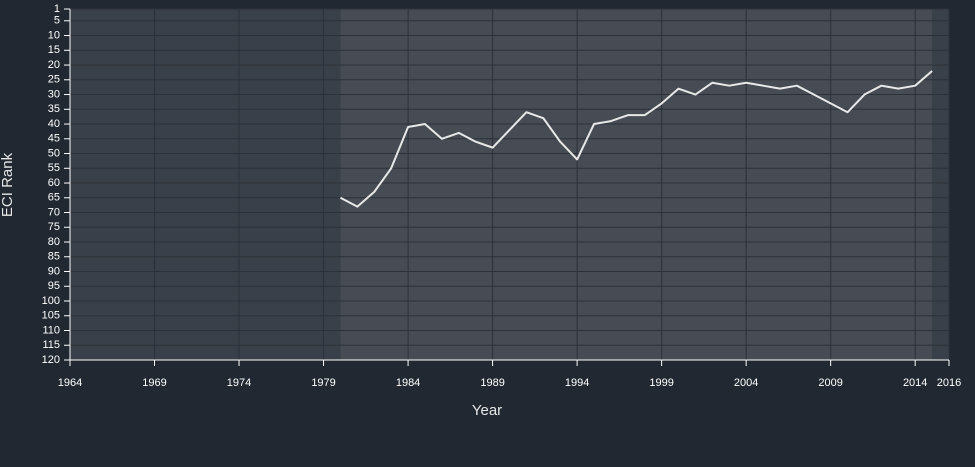 The height and width of the screenshot is (467, 975). I want to click on x-tick-label: 1974, so click(239, 383).